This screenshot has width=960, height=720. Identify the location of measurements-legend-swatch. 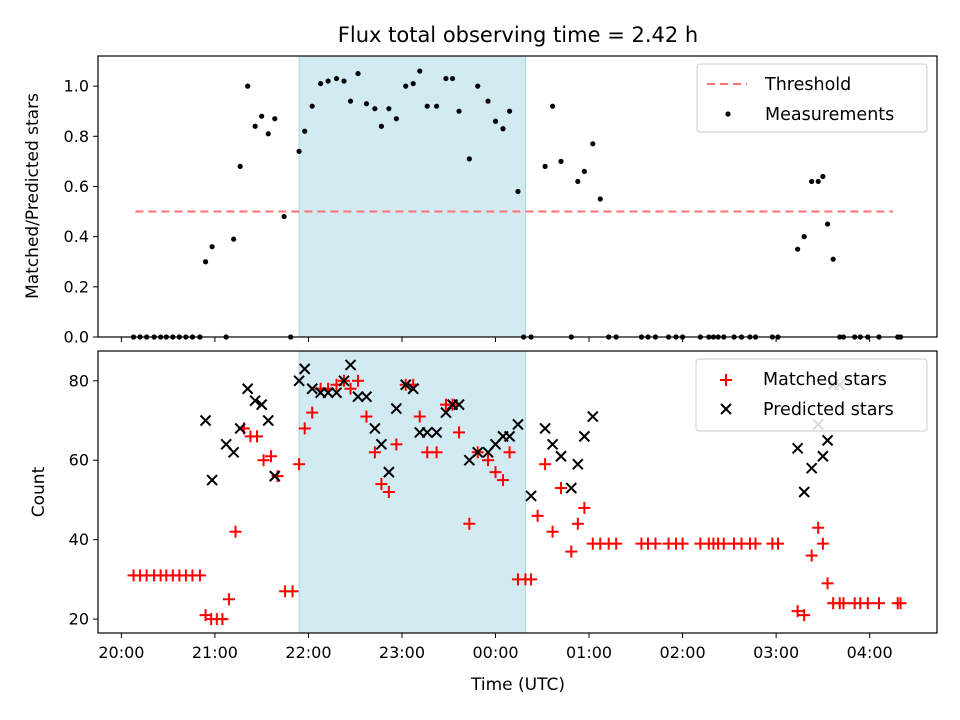
(728, 114).